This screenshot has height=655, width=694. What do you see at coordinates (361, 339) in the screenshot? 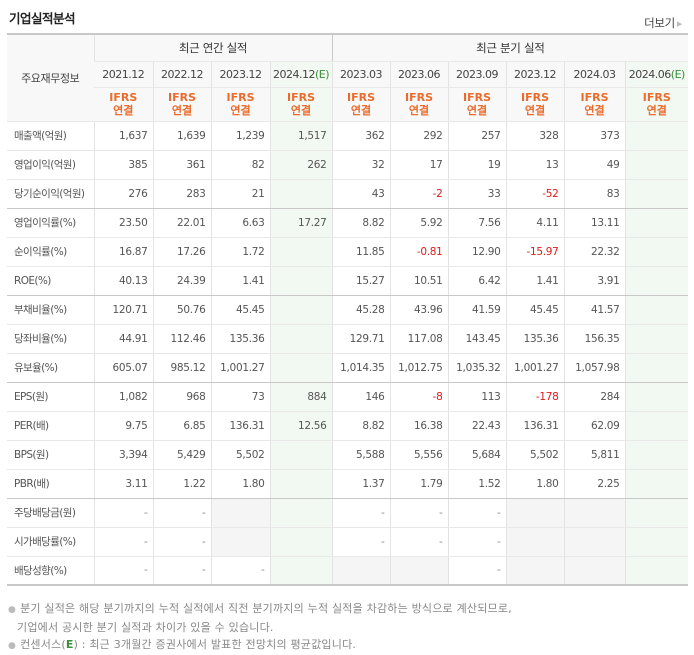
I see `value-cell: 129.71` at bounding box center [361, 339].